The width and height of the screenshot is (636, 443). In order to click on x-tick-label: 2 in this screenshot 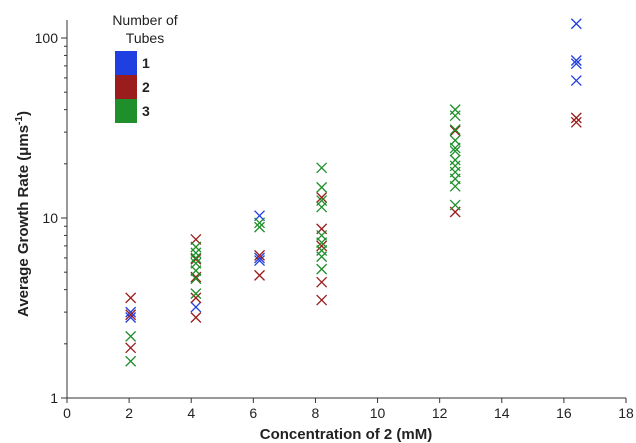, I will do `click(129, 413)`.